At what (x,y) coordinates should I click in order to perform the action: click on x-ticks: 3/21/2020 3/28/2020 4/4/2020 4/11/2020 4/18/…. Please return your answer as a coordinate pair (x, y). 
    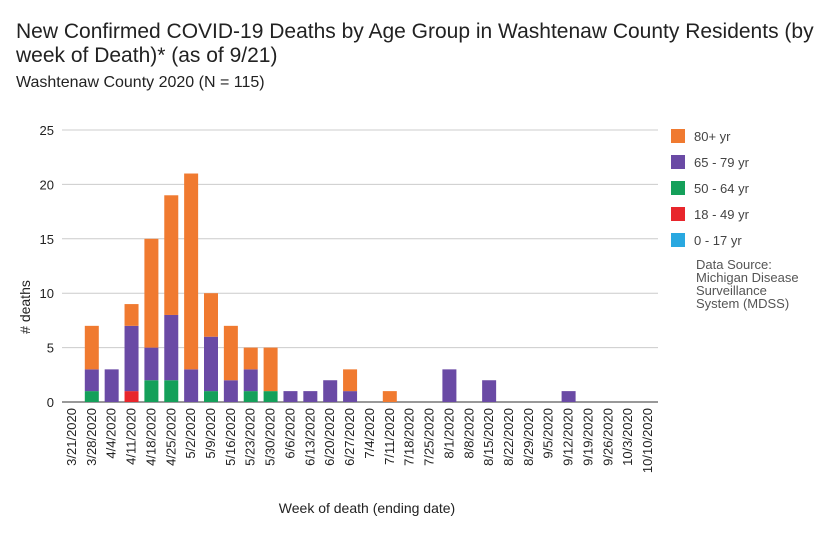
    Looking at the image, I should click on (359, 440).